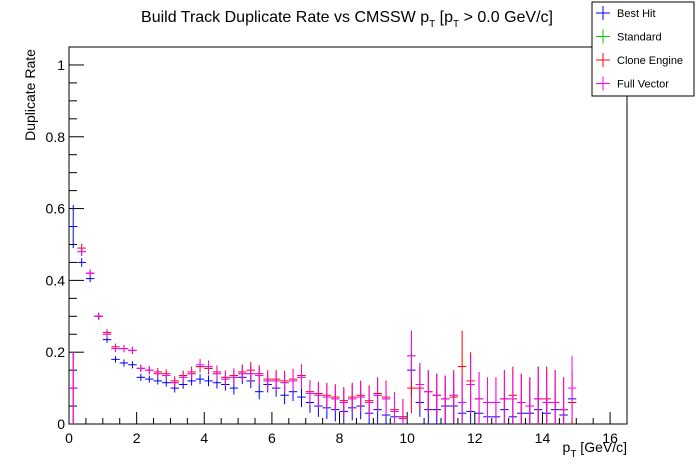  I want to click on x-tick-label: 14, so click(543, 438).